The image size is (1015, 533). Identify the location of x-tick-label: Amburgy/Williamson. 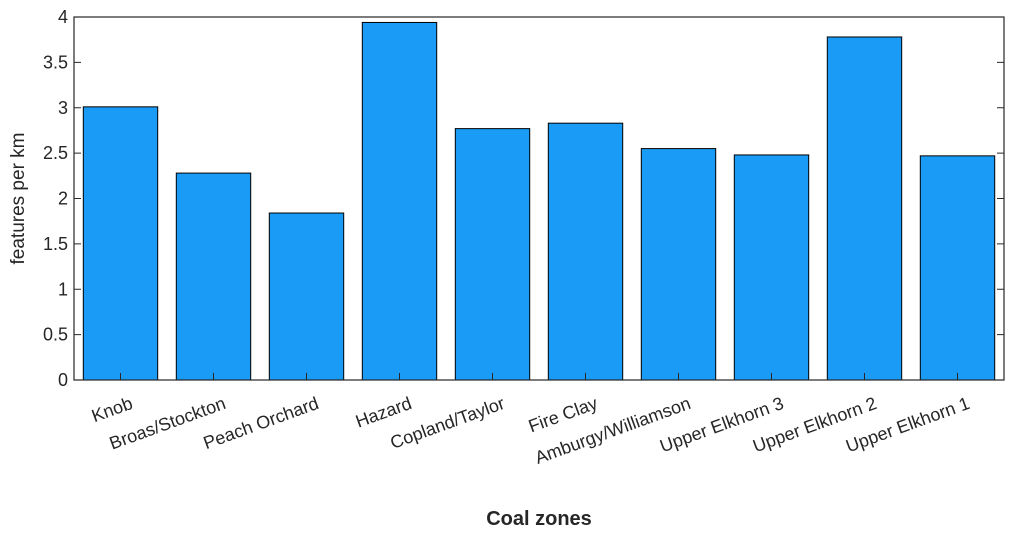
(612, 430).